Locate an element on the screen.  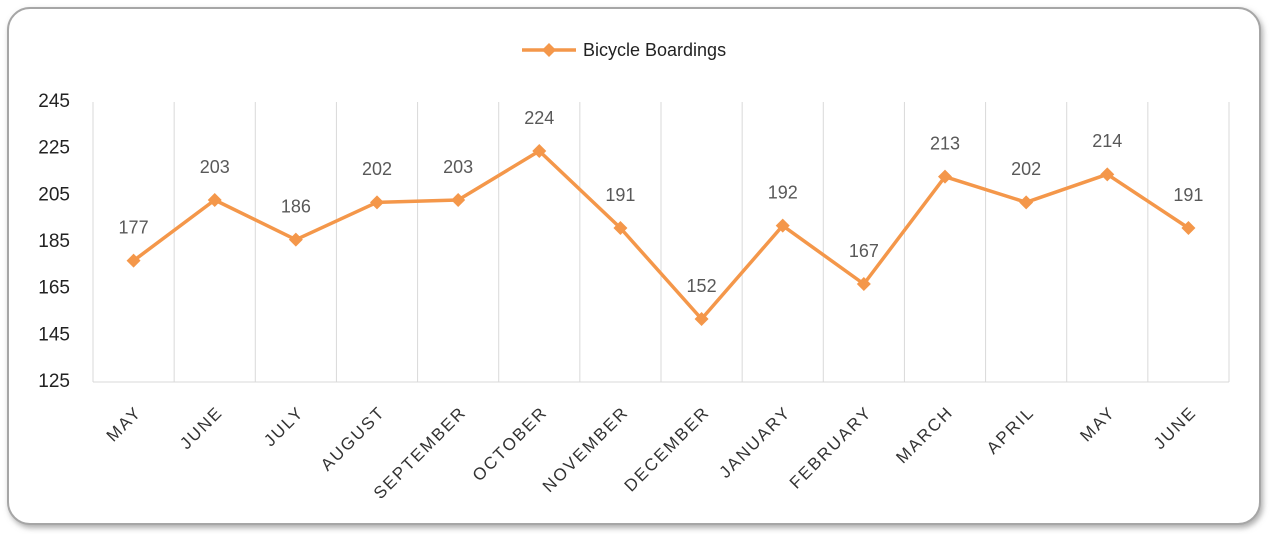
legend-marker is located at coordinates (549, 50).